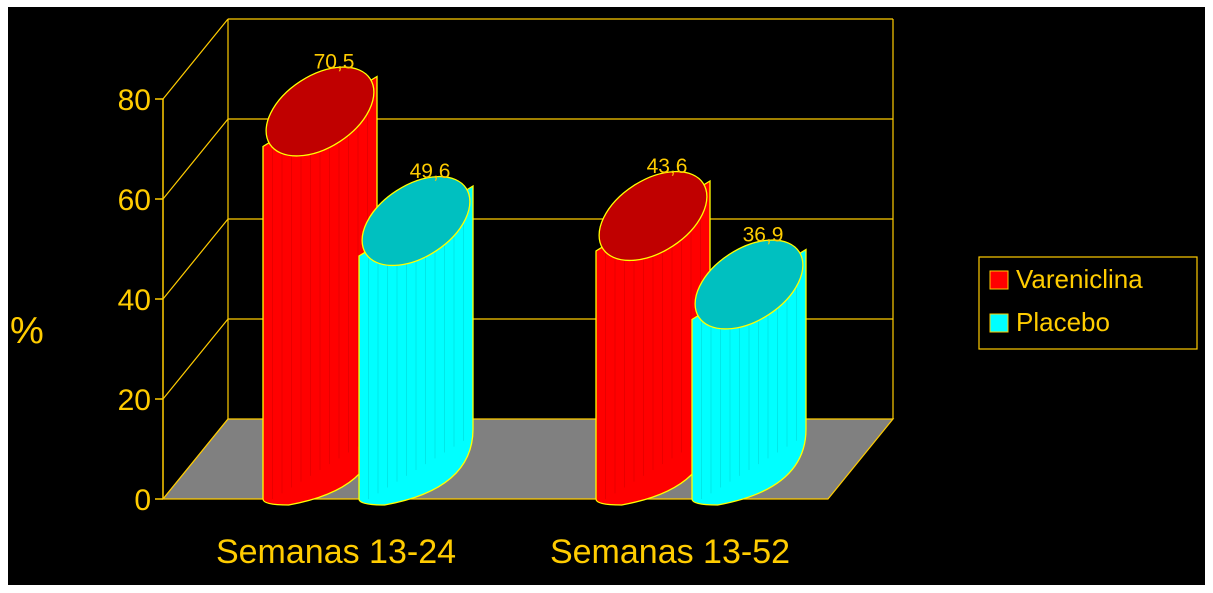 The image size is (1213, 593). I want to click on legend-swatch-vareniclina, so click(999, 280).